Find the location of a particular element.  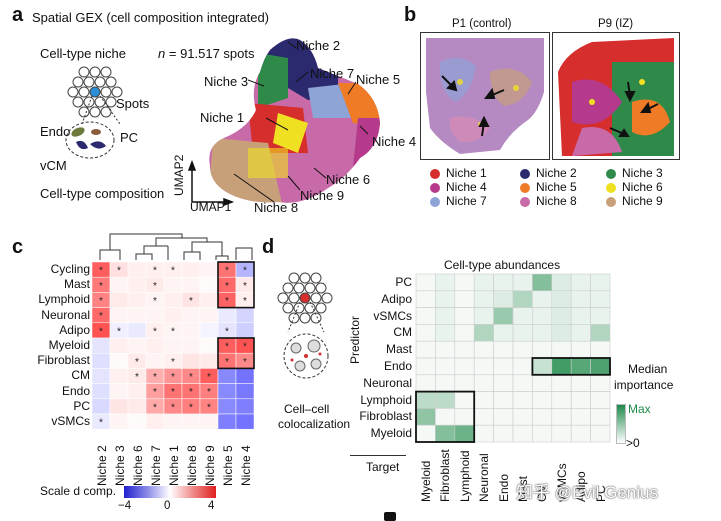

umap-label-niche-7: Niche 7 is located at coordinates (332, 73).